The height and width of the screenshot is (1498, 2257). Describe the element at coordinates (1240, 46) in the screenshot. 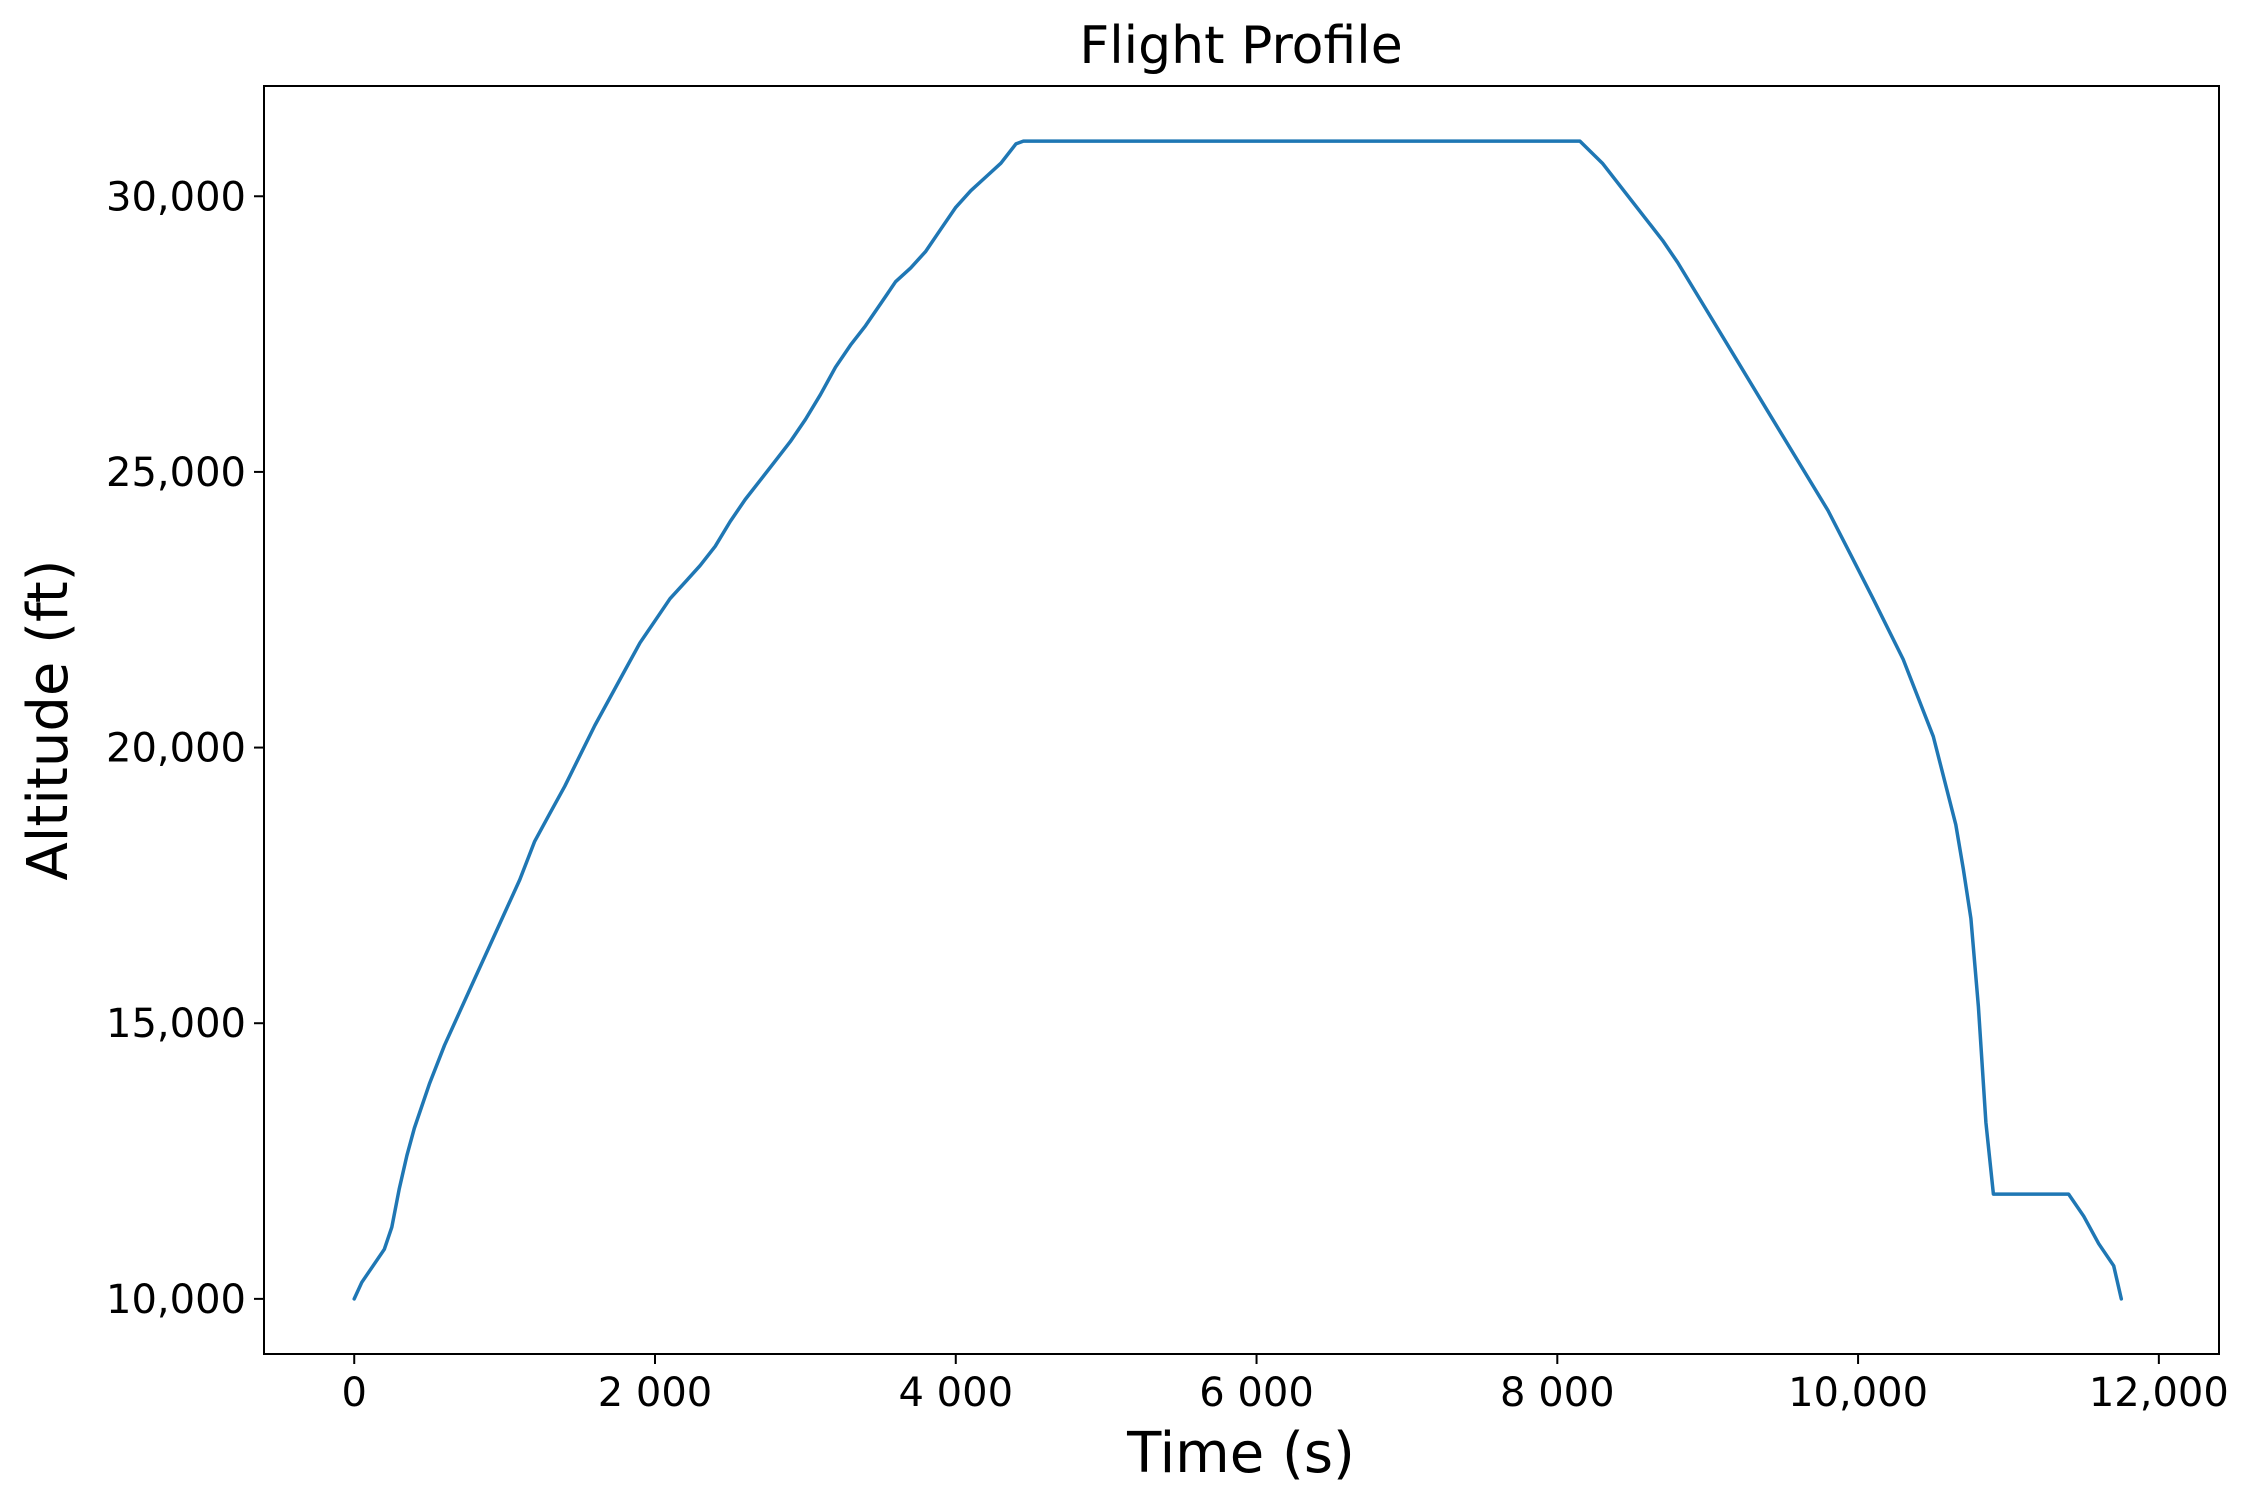

I see `chart-title: Flight Profile` at that location.